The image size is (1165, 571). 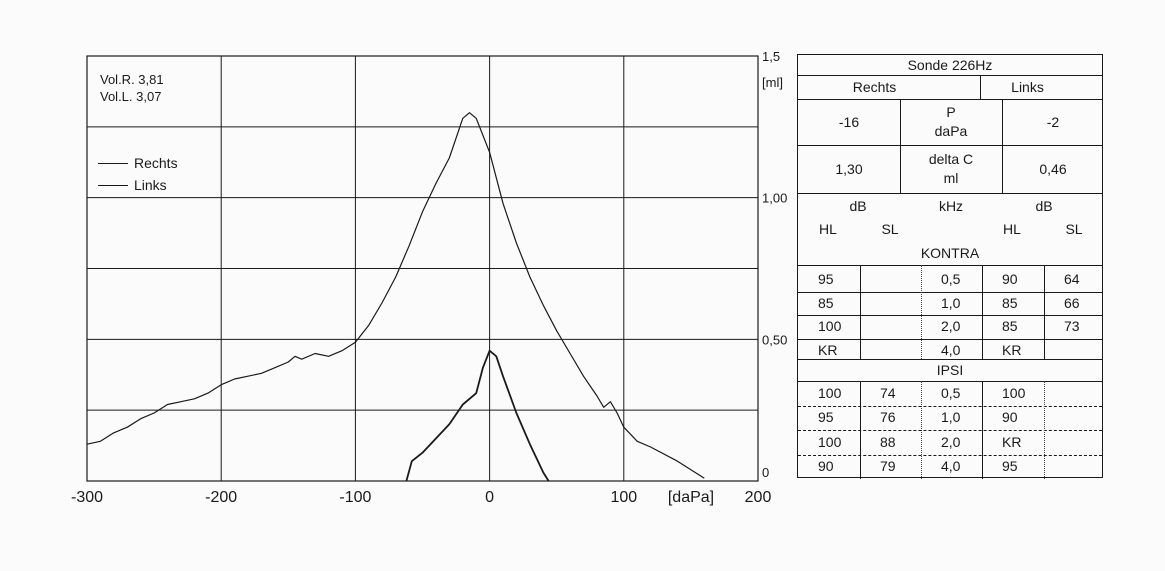 I want to click on y-axis-unit: [ml], so click(x=772, y=82).